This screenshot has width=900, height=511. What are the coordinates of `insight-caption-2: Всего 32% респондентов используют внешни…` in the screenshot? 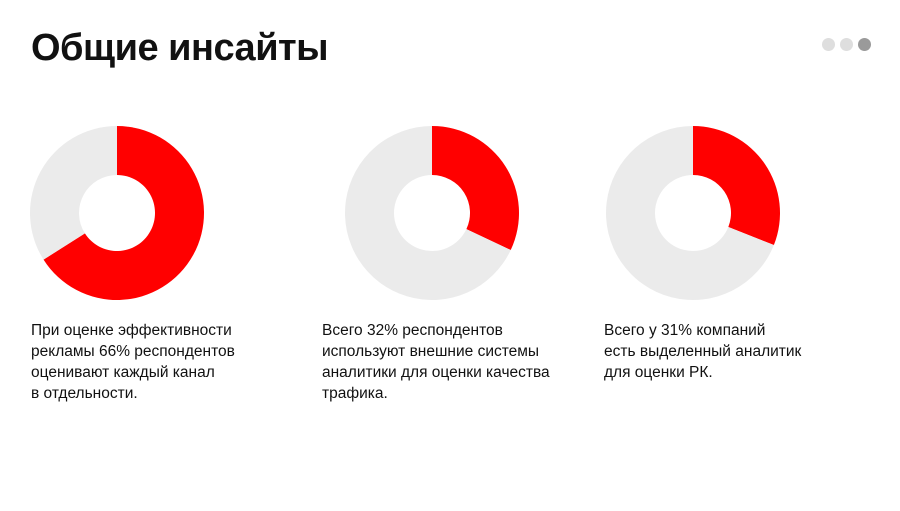 It's located at (436, 362).